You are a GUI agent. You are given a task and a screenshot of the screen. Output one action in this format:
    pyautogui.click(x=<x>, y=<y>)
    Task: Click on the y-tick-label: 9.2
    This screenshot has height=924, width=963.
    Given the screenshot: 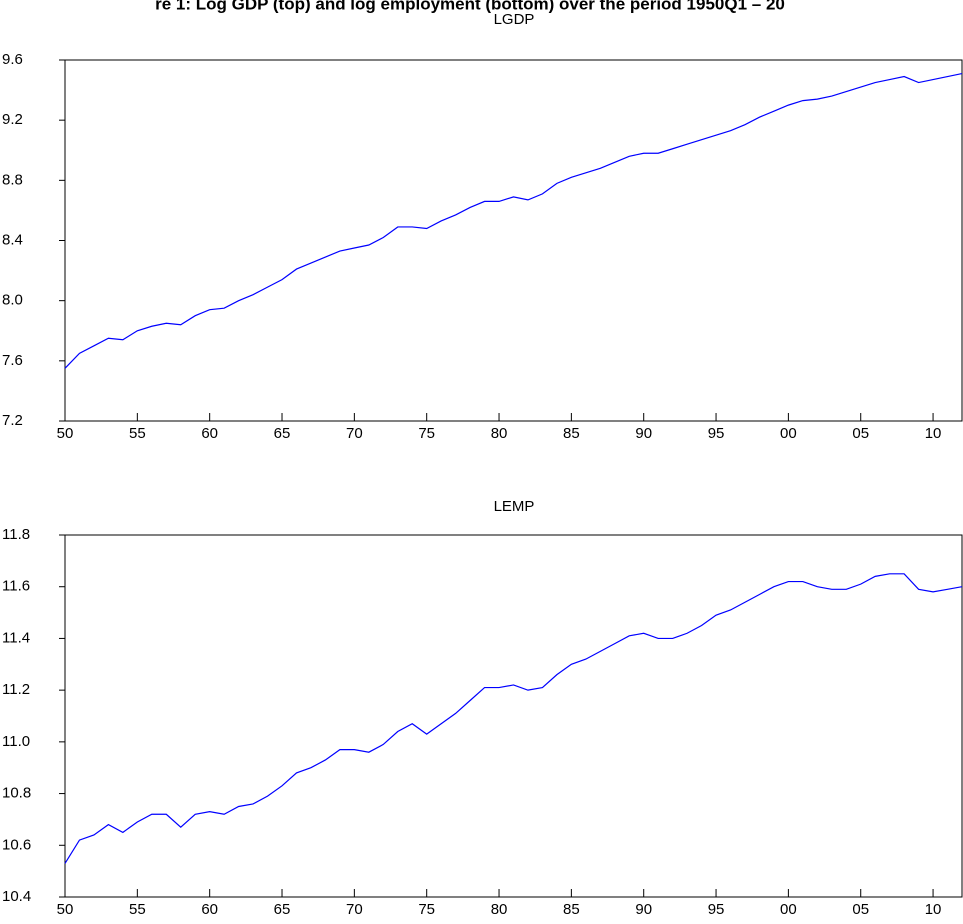 What is the action you would take?
    pyautogui.click(x=12, y=119)
    